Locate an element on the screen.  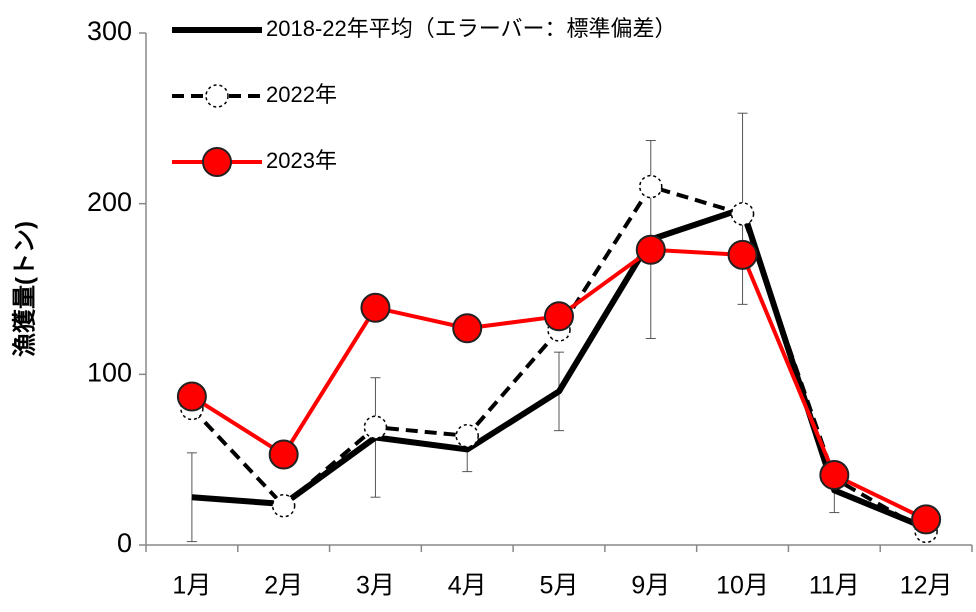
y-tick-label: 300 is located at coordinates (109, 31).